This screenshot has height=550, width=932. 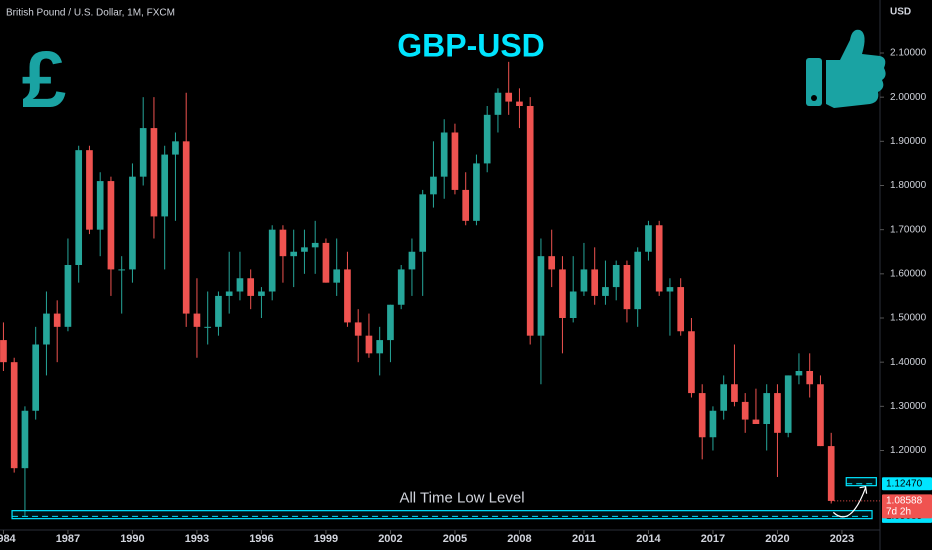 I want to click on y-tick-label: 1.50000, so click(x=908, y=318).